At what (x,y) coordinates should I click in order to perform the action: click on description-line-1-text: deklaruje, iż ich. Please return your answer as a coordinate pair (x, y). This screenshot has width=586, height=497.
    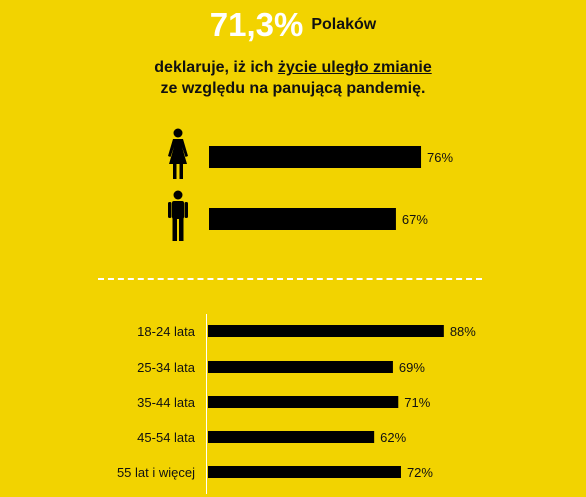
    Looking at the image, I should click on (216, 67).